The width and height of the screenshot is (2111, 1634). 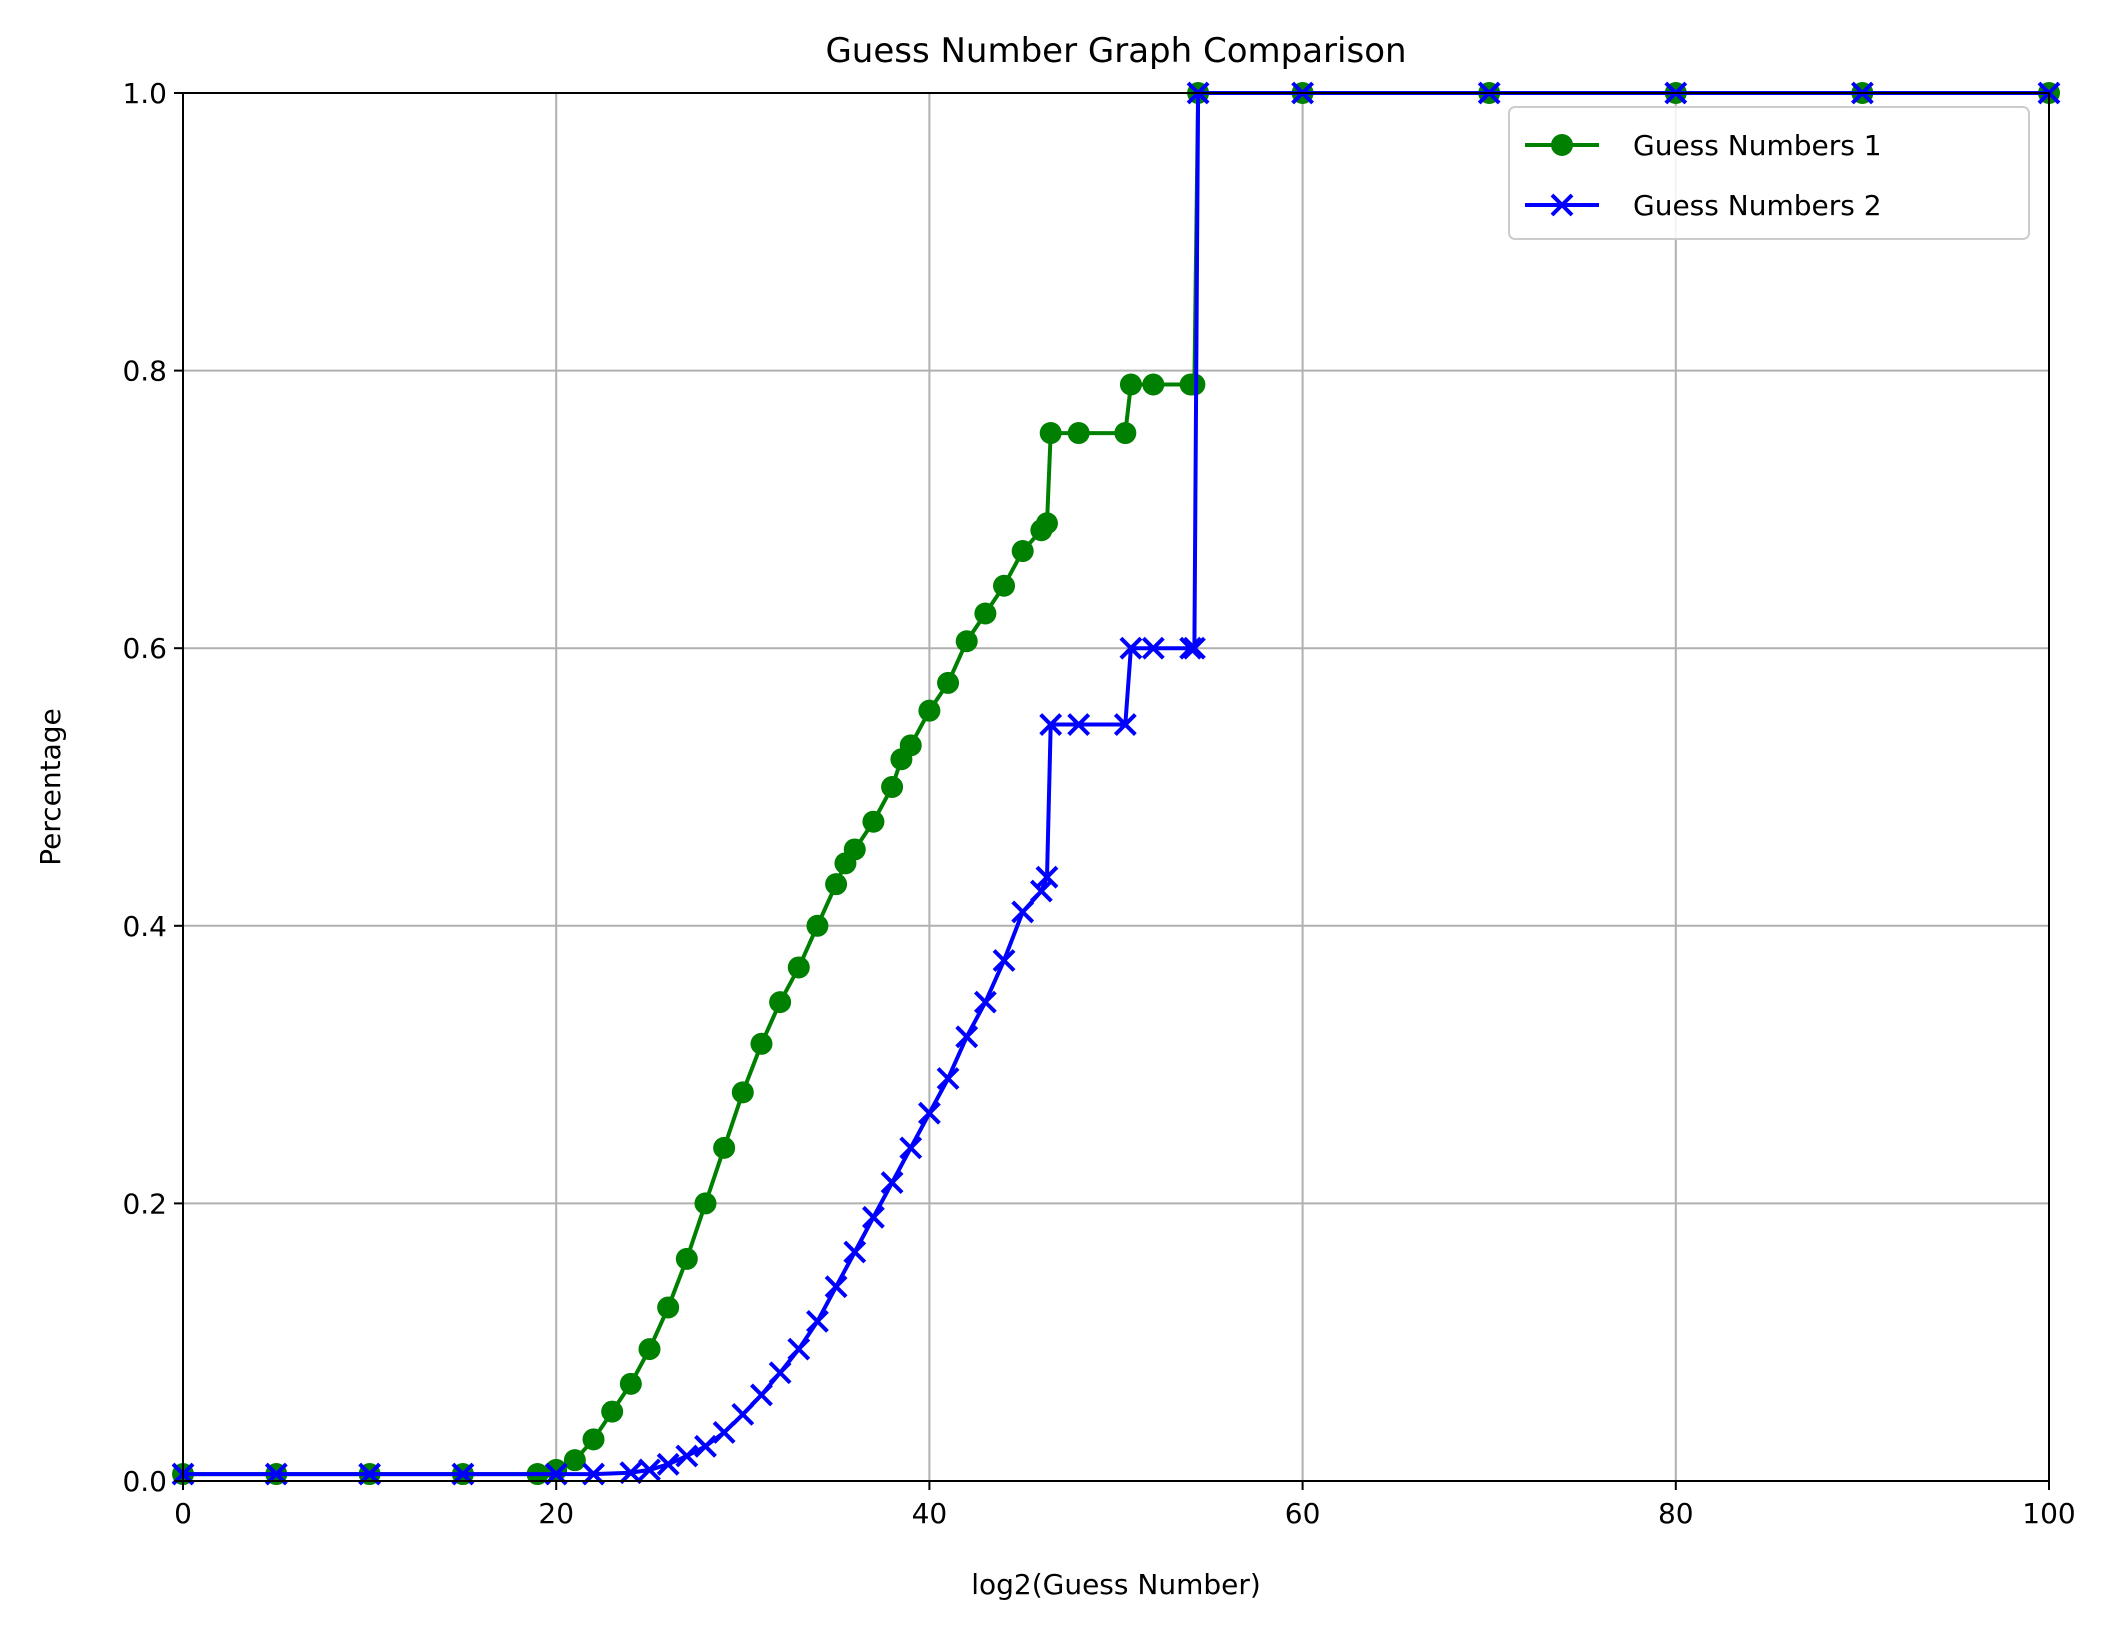 I want to click on legend-label: Guess Numbers 1, so click(x=1757, y=145).